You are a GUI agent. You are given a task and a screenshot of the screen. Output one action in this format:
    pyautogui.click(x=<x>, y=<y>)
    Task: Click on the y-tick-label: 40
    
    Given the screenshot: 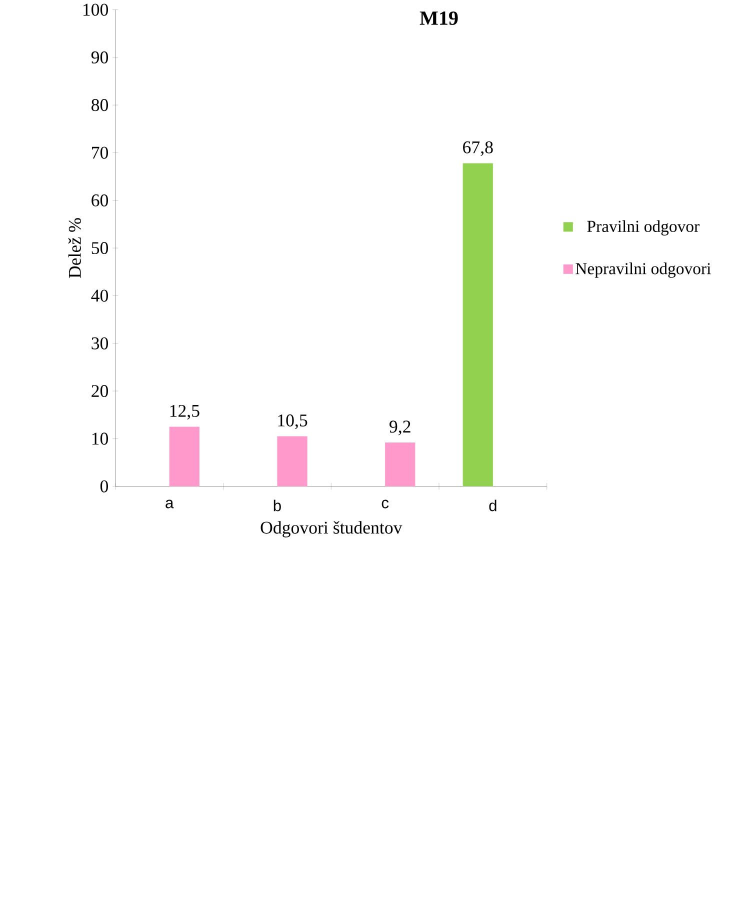 What is the action you would take?
    pyautogui.click(x=99, y=296)
    